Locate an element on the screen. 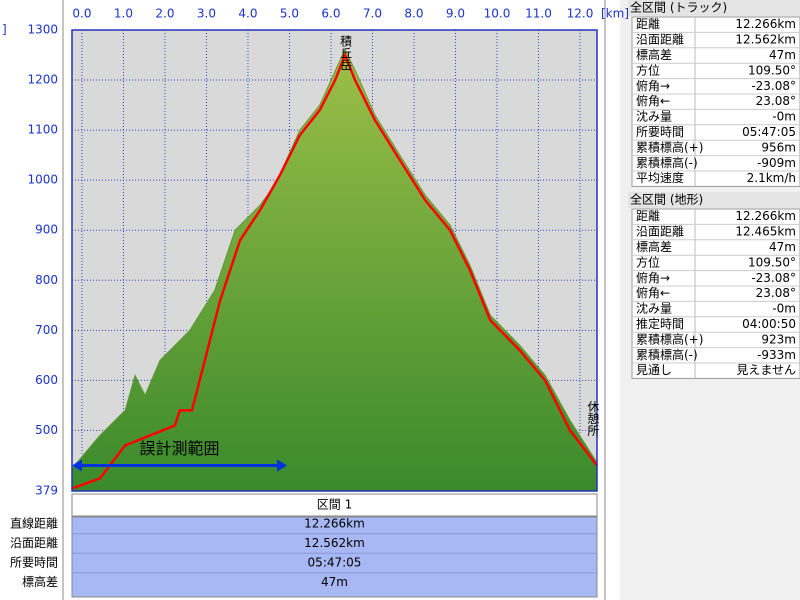 Image resolution: width=800 pixels, height=600 pixels. row-value: 05:47:05 is located at coordinates (335, 563).